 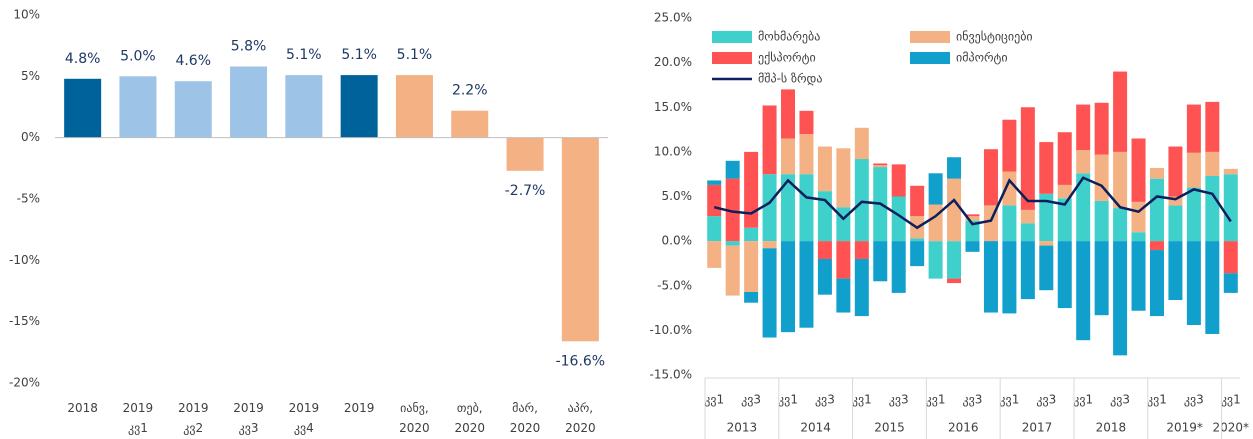 I want to click on y-tick-label: 15.0%, so click(x=673, y=107).